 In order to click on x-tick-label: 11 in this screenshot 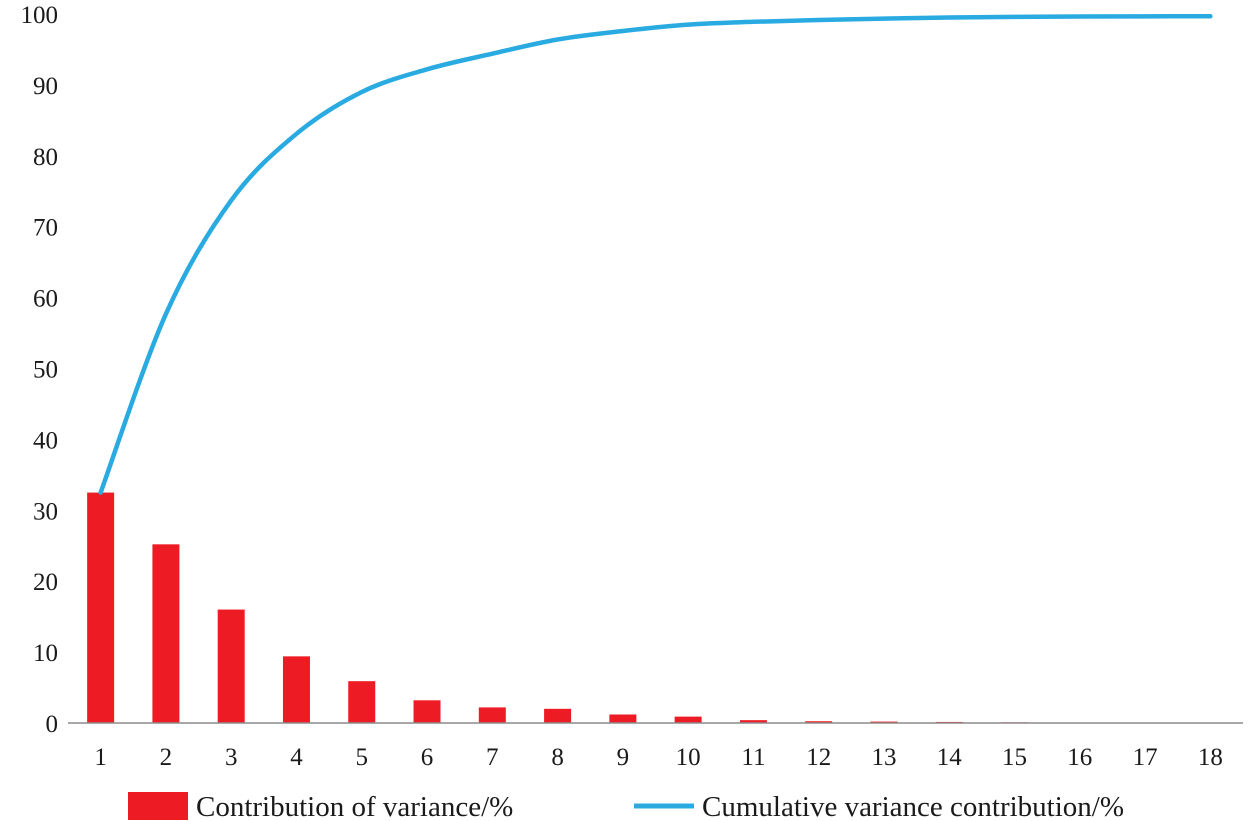, I will do `click(753, 757)`.